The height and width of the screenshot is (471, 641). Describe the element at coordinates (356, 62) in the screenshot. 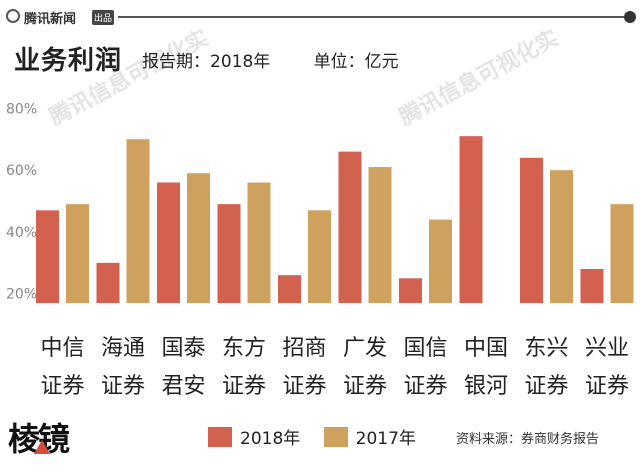

I see `report-unit: 单位：亿元` at that location.